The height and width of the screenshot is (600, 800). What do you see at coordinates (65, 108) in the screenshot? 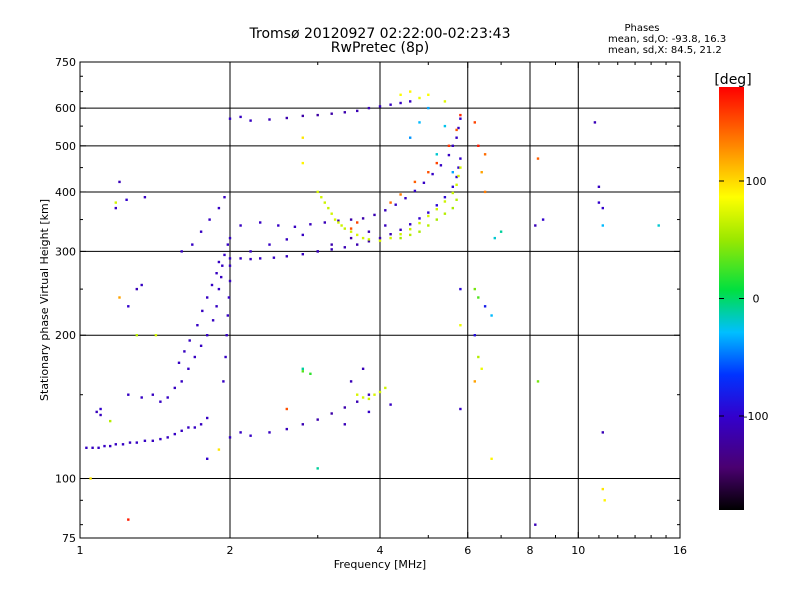
I see `y-tick-label: 600` at bounding box center [65, 108].